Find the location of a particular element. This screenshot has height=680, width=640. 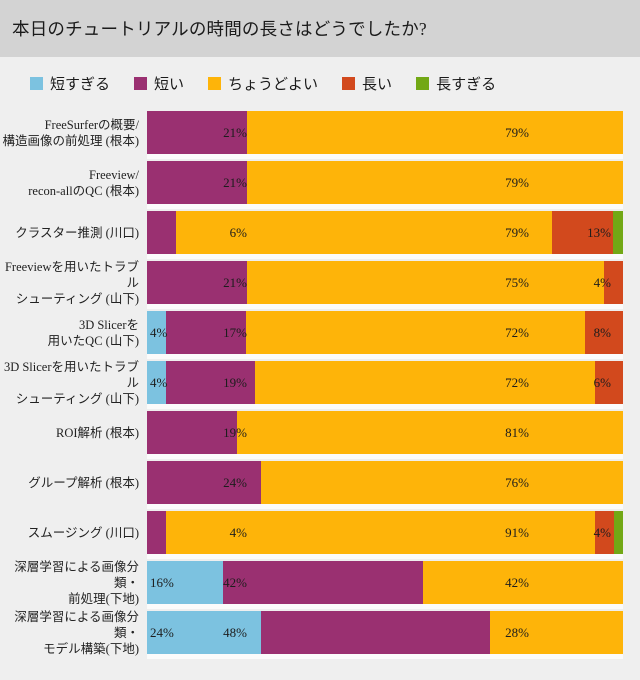

chart-title-bar: 本日のチュートリアルの時間の長さはどうでしたか? is located at coordinates (320, 28).